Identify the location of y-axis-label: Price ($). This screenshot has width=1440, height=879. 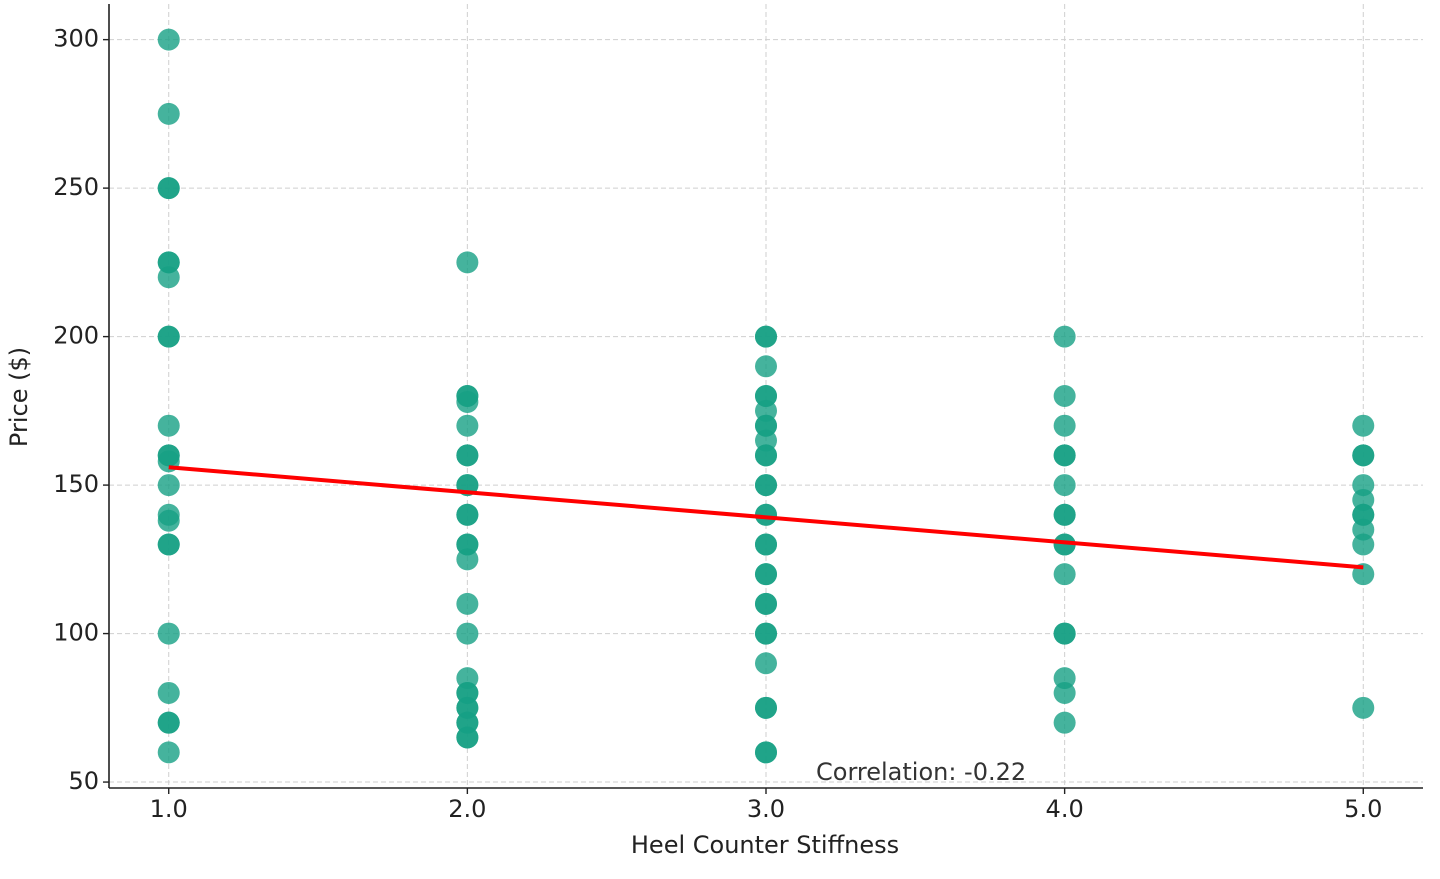
(19, 397).